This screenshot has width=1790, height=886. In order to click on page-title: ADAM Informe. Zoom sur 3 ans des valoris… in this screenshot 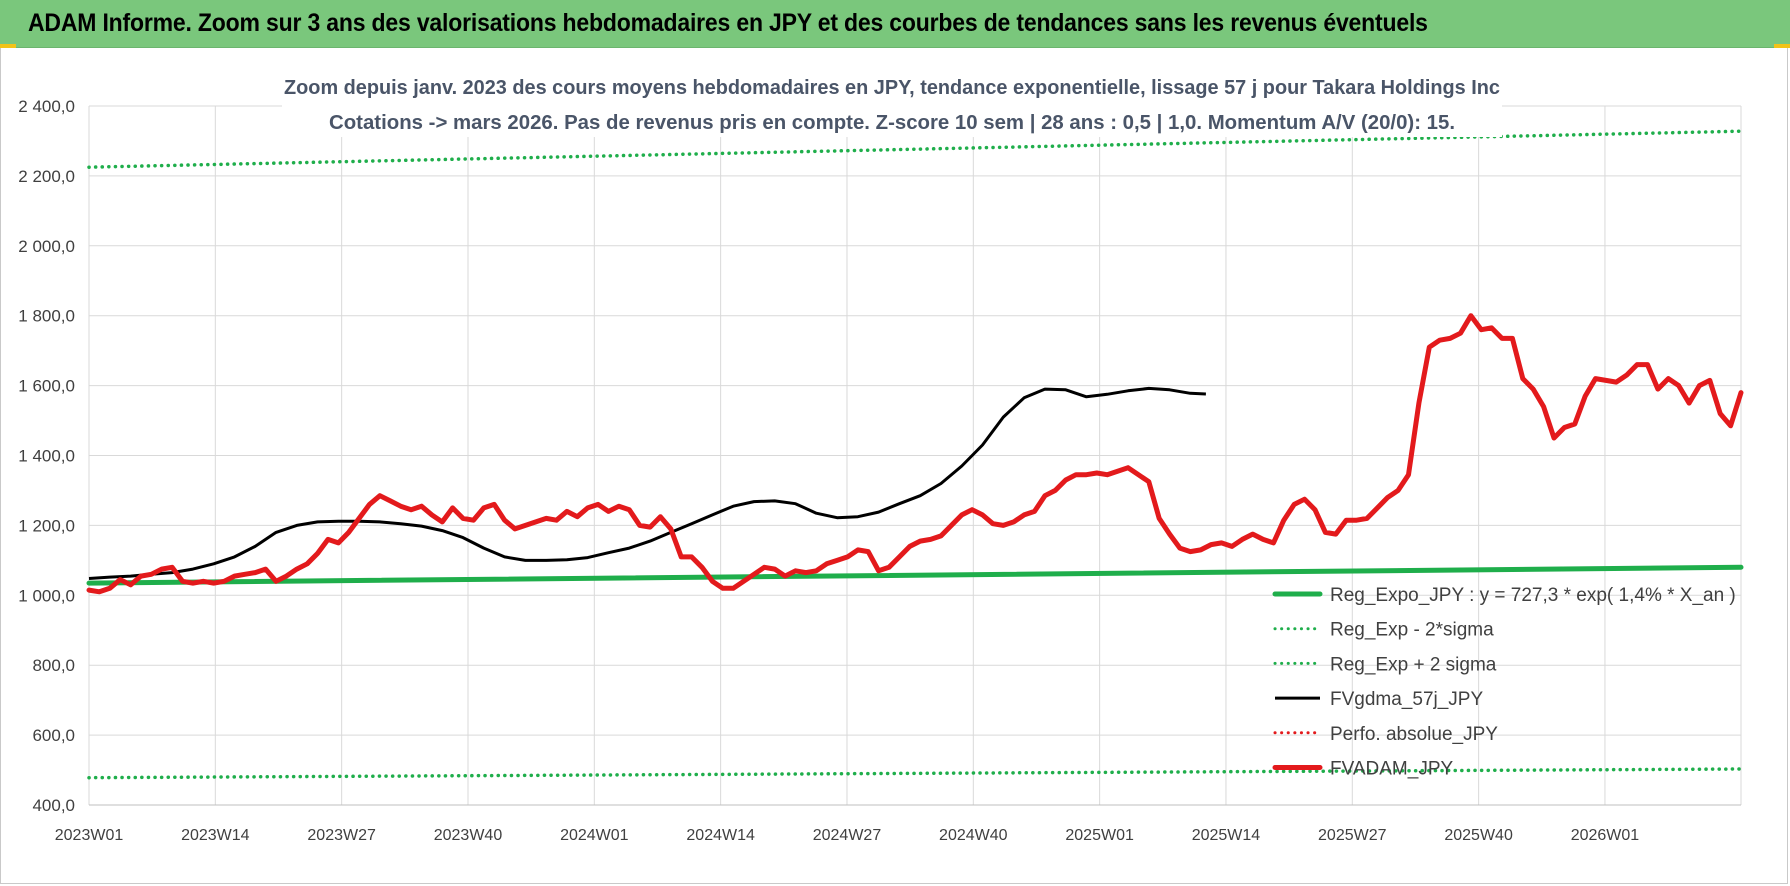, I will do `click(728, 23)`.